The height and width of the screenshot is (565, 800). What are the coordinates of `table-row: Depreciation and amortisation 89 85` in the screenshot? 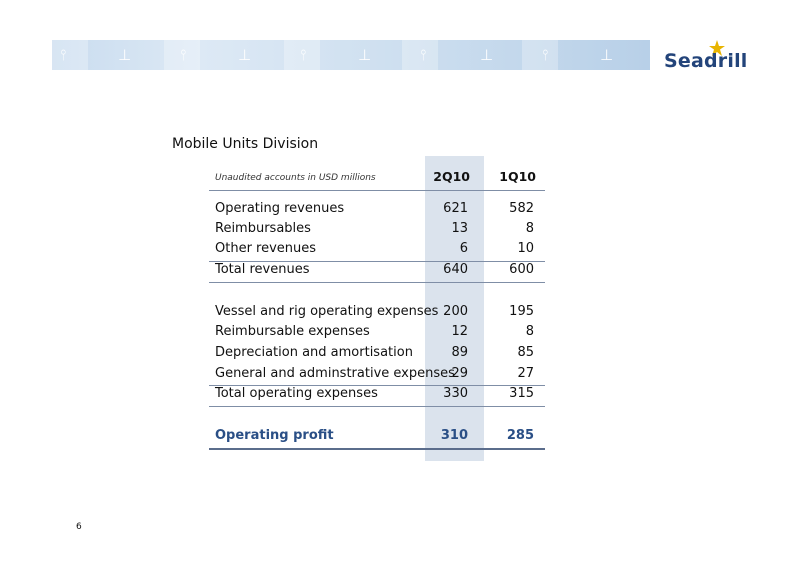 It's located at (377, 355).